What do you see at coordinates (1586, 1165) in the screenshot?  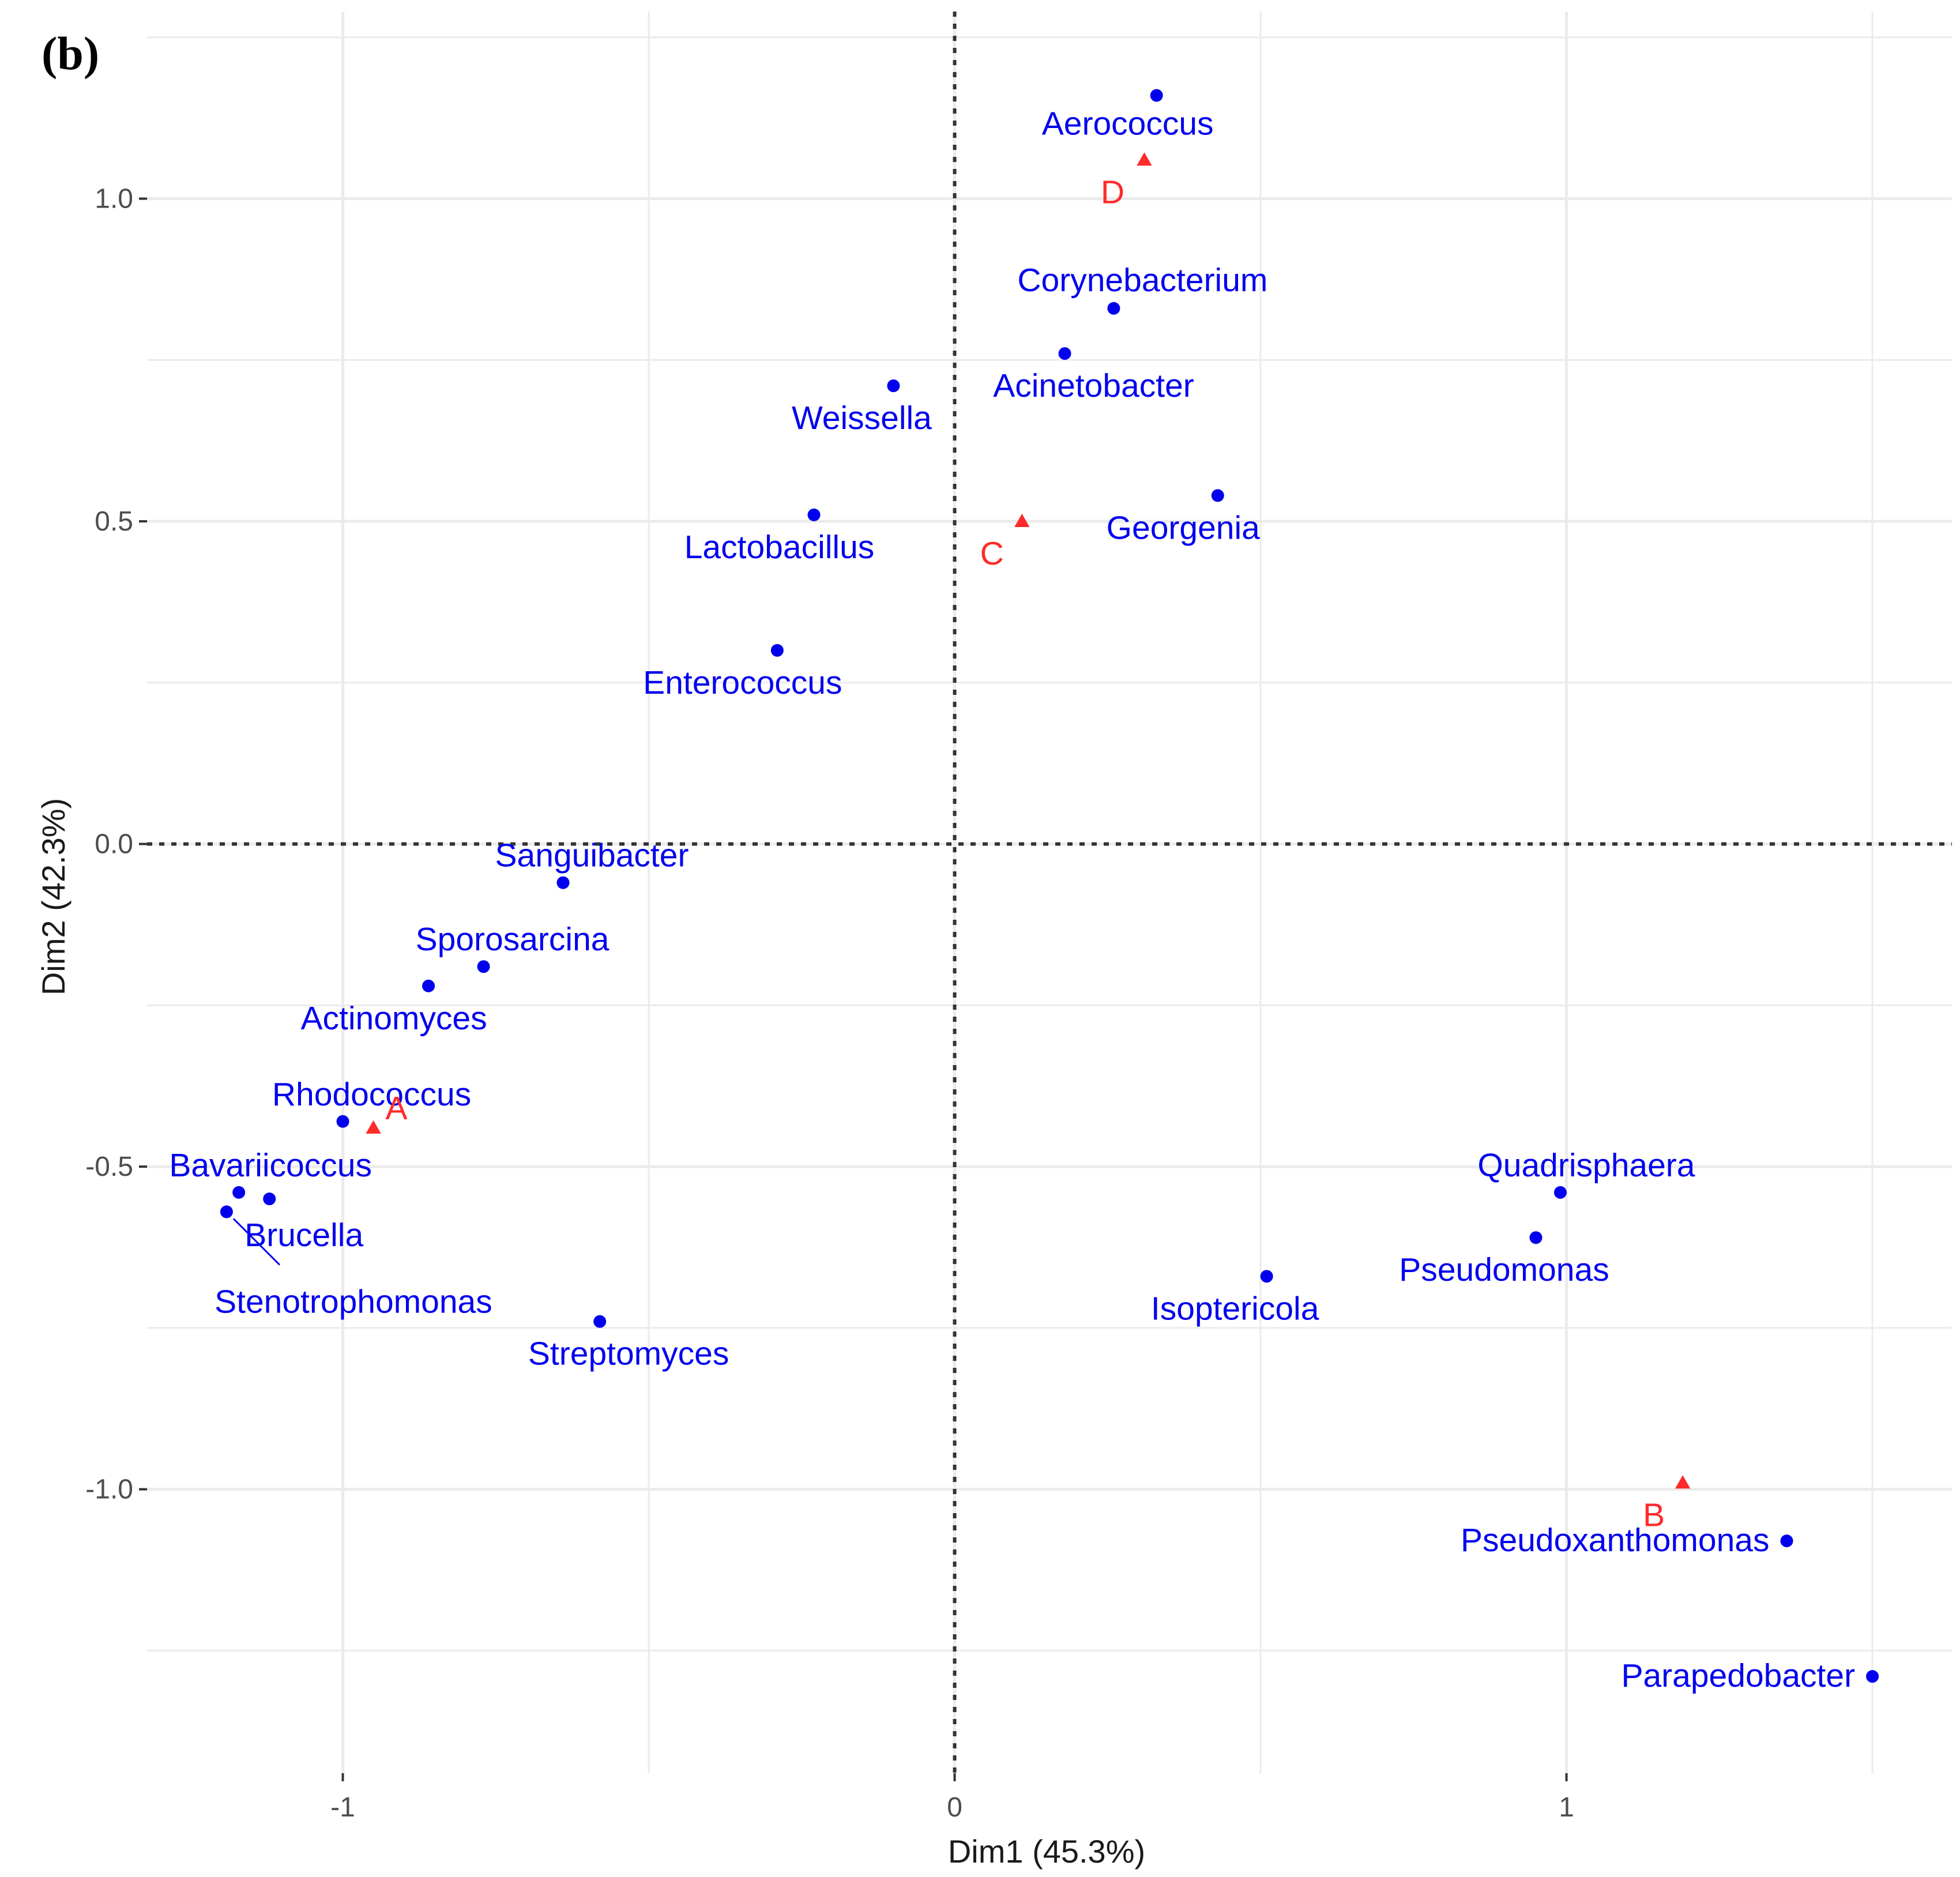 I see `genus-label-quadrisphaera: Quadrisphaera` at bounding box center [1586, 1165].